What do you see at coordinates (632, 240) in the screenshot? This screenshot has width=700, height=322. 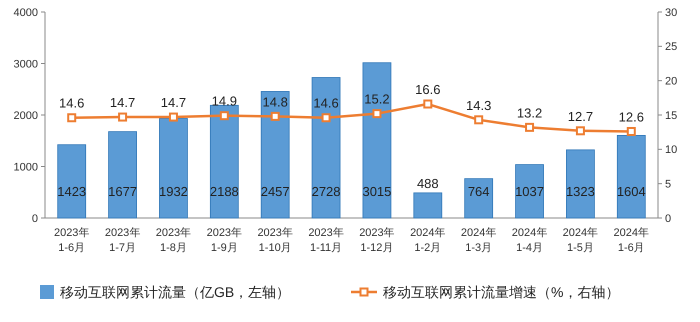 I see `x-tick-label: 2024年 1-6月` at bounding box center [632, 240].